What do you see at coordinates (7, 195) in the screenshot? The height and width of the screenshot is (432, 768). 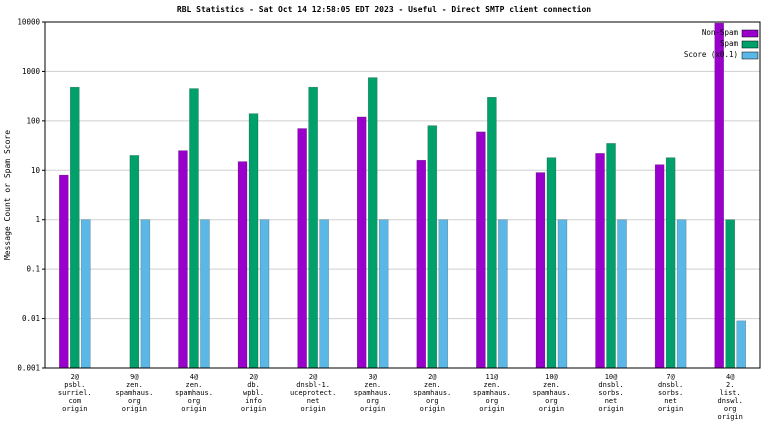 I see `y-axis-label: Message Count or Spam Score` at bounding box center [7, 195].